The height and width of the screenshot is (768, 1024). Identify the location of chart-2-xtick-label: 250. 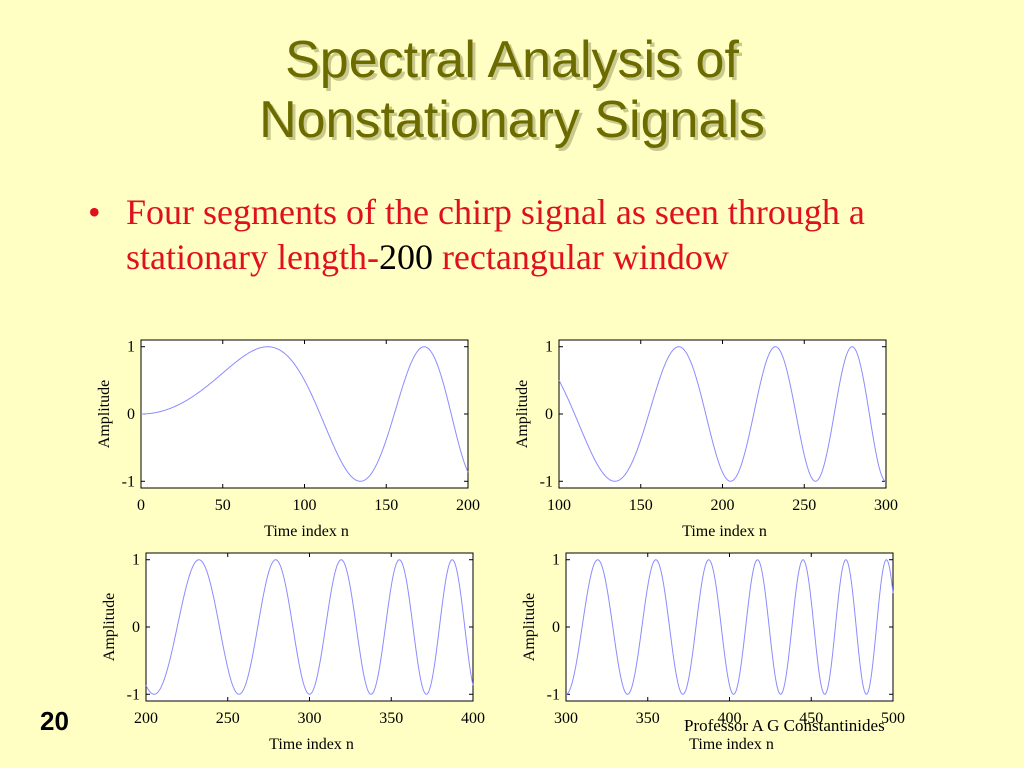
(804, 505).